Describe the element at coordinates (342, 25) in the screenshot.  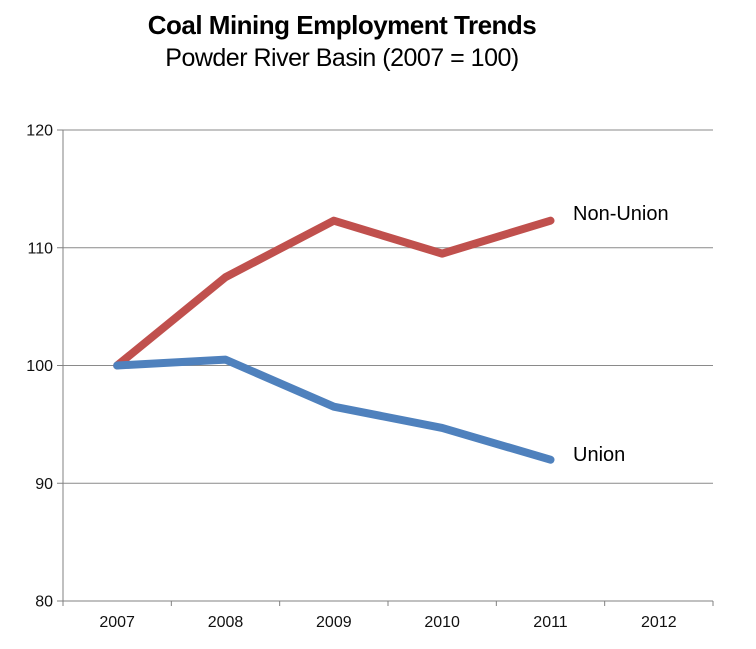
I see `chart-title: Coal Mining Employment Trends` at that location.